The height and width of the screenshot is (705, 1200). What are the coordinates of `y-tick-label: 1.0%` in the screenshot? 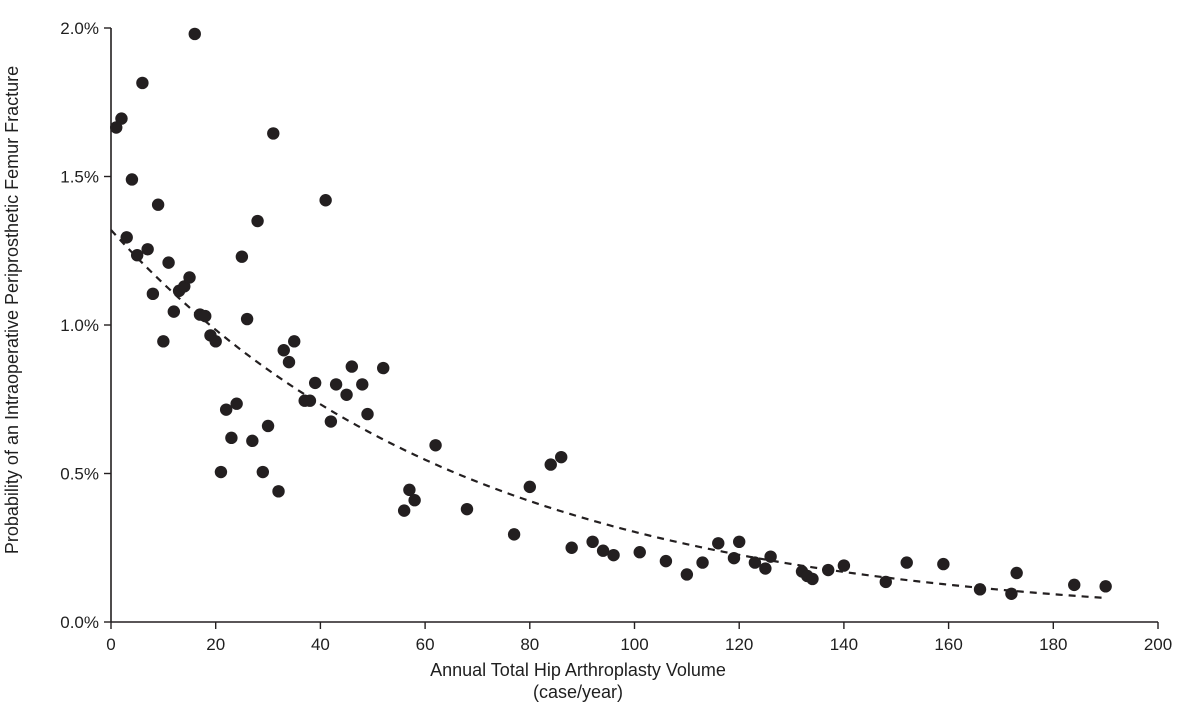 It's located at (79, 325).